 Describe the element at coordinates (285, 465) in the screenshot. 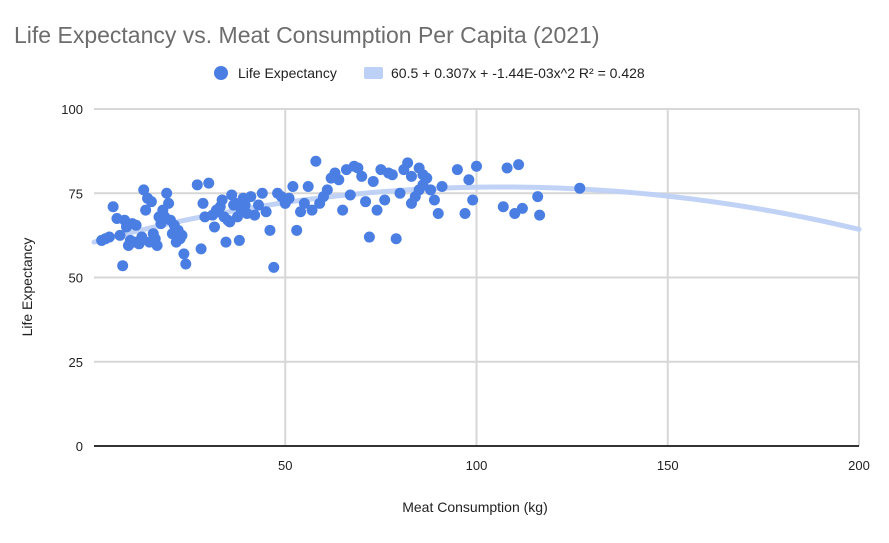

I see `x-tick-label: 50` at that location.